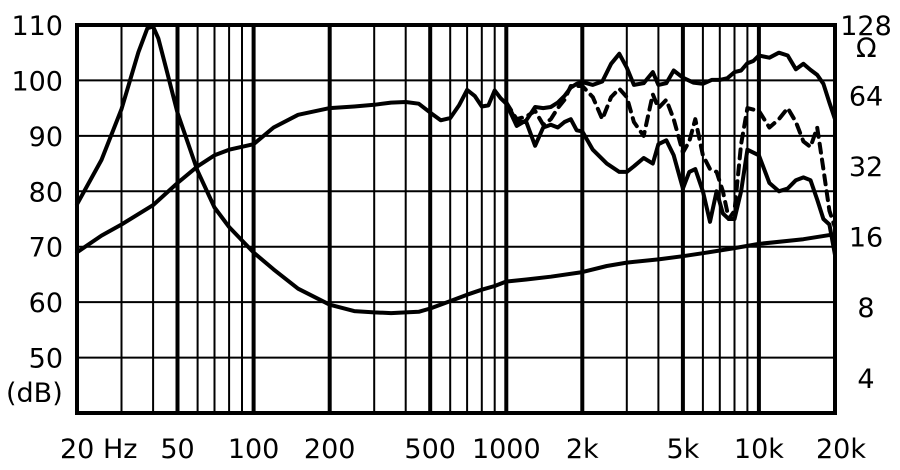 The height and width of the screenshot is (470, 900). Describe the element at coordinates (865, 379) in the screenshot. I see `y2-tick-label: 4` at that location.